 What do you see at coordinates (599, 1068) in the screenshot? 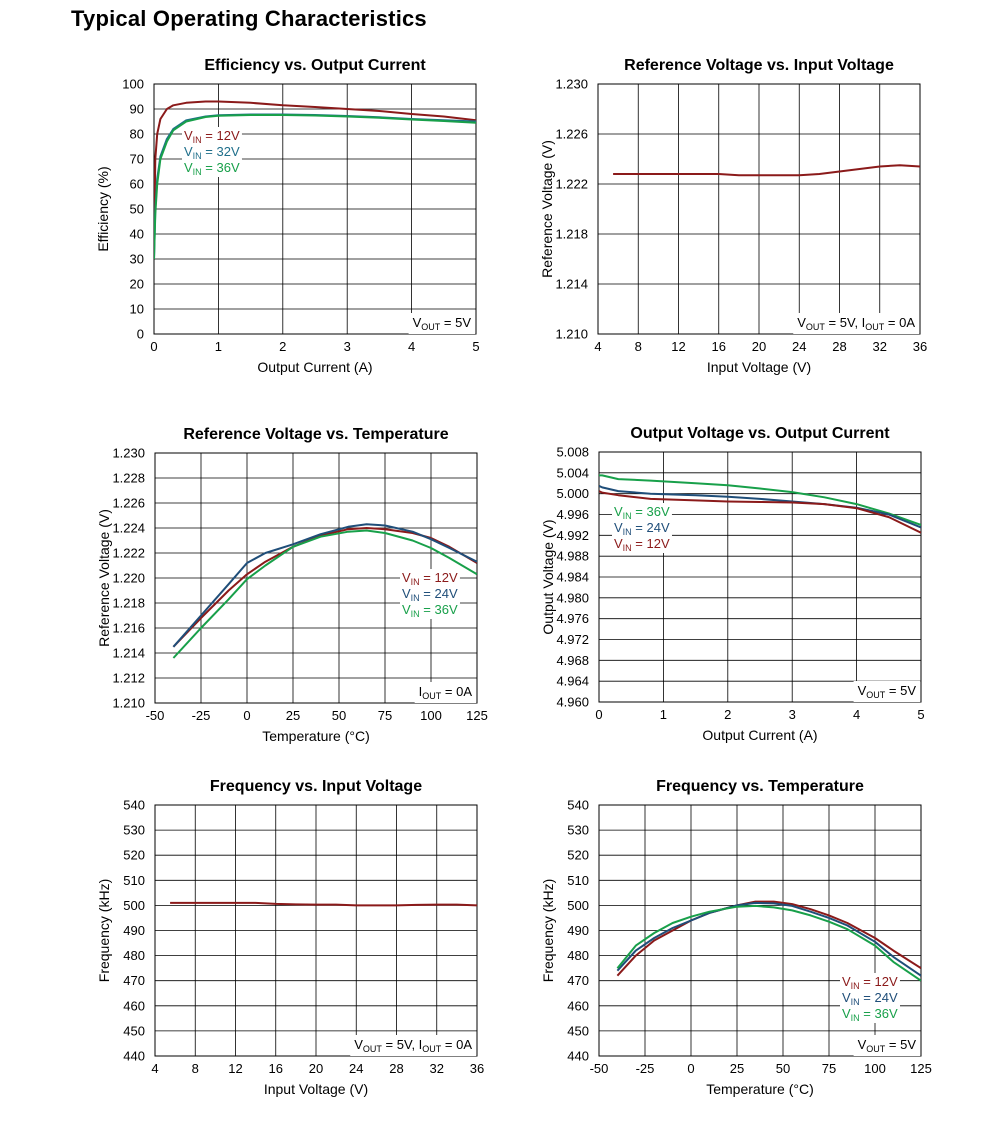
I see `x-tick-label: -50` at bounding box center [599, 1068].